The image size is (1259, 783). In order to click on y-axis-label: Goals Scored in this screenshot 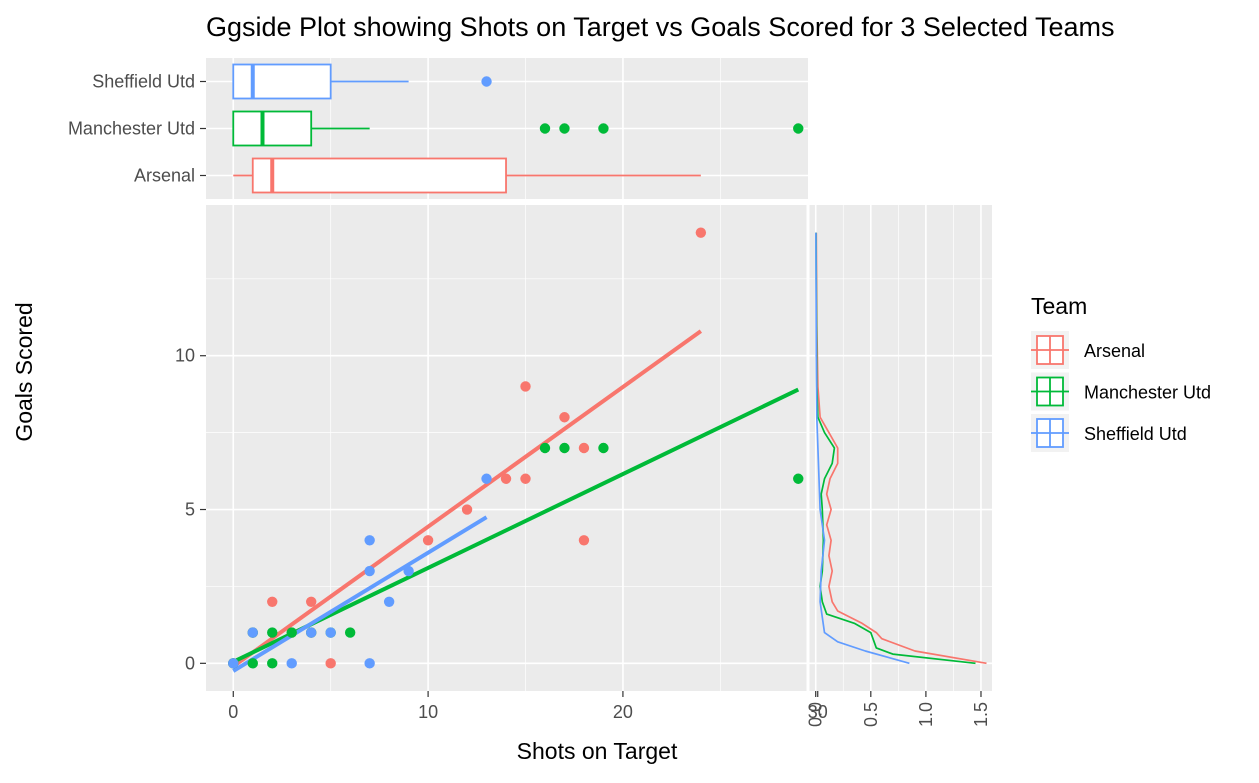, I will do `click(24, 371)`.